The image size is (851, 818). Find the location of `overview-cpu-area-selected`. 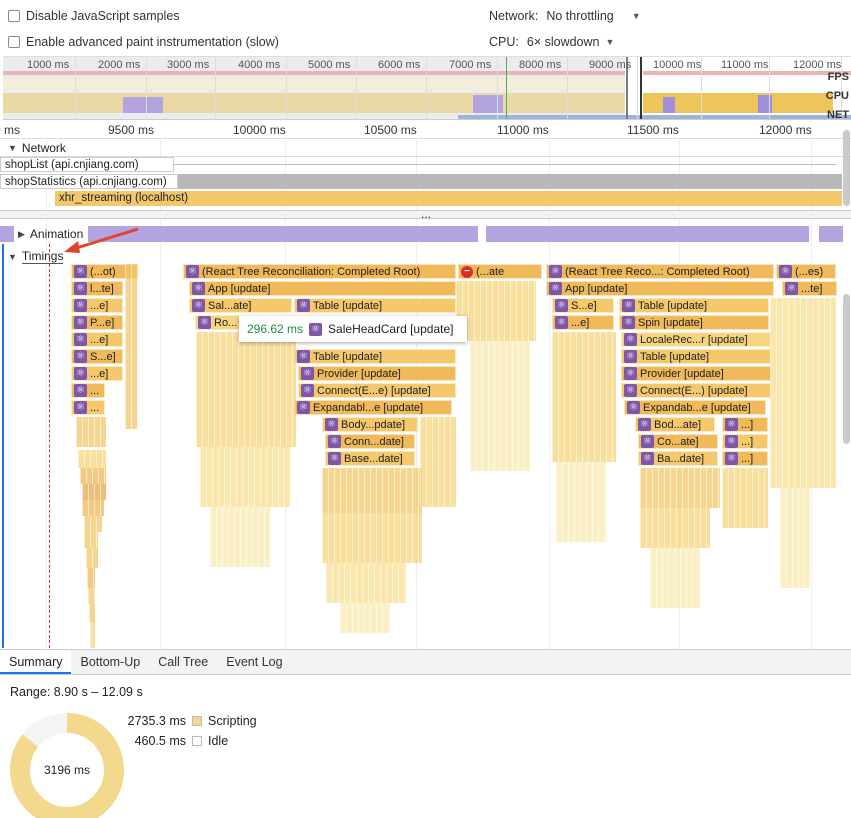

overview-cpu-area-selected is located at coordinates (738, 103).